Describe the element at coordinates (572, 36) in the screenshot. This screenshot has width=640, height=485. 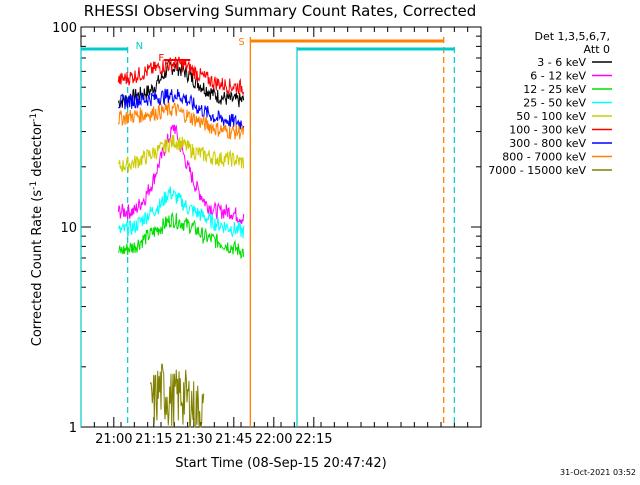
I see `legend-header-1: Det 1,3,5,6,7,` at that location.